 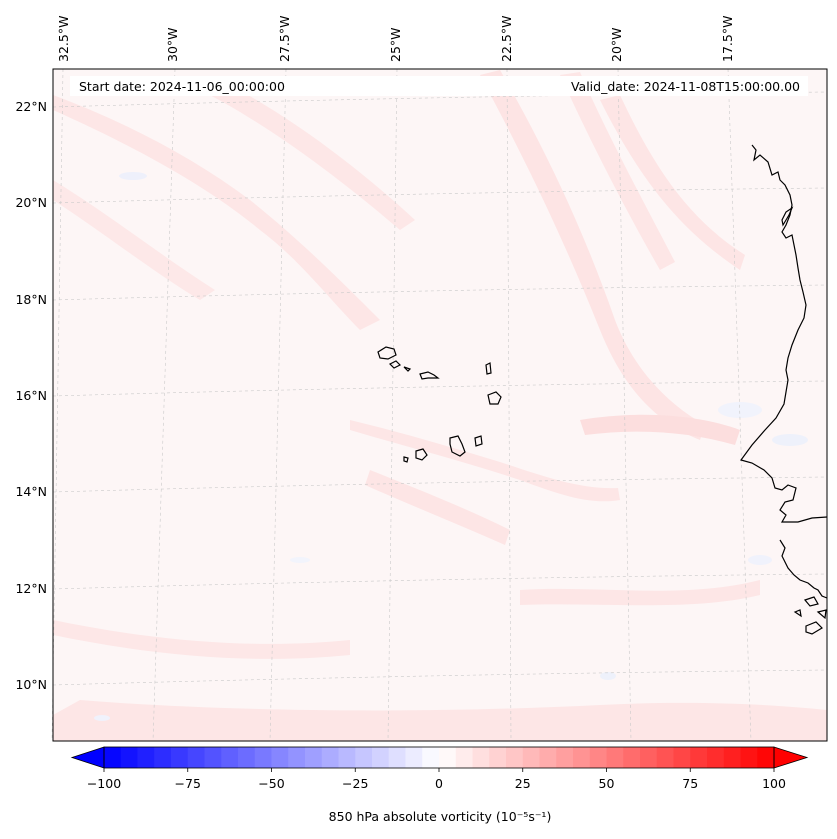 I want to click on colorbar-tick-label: −100, so click(x=104, y=783).